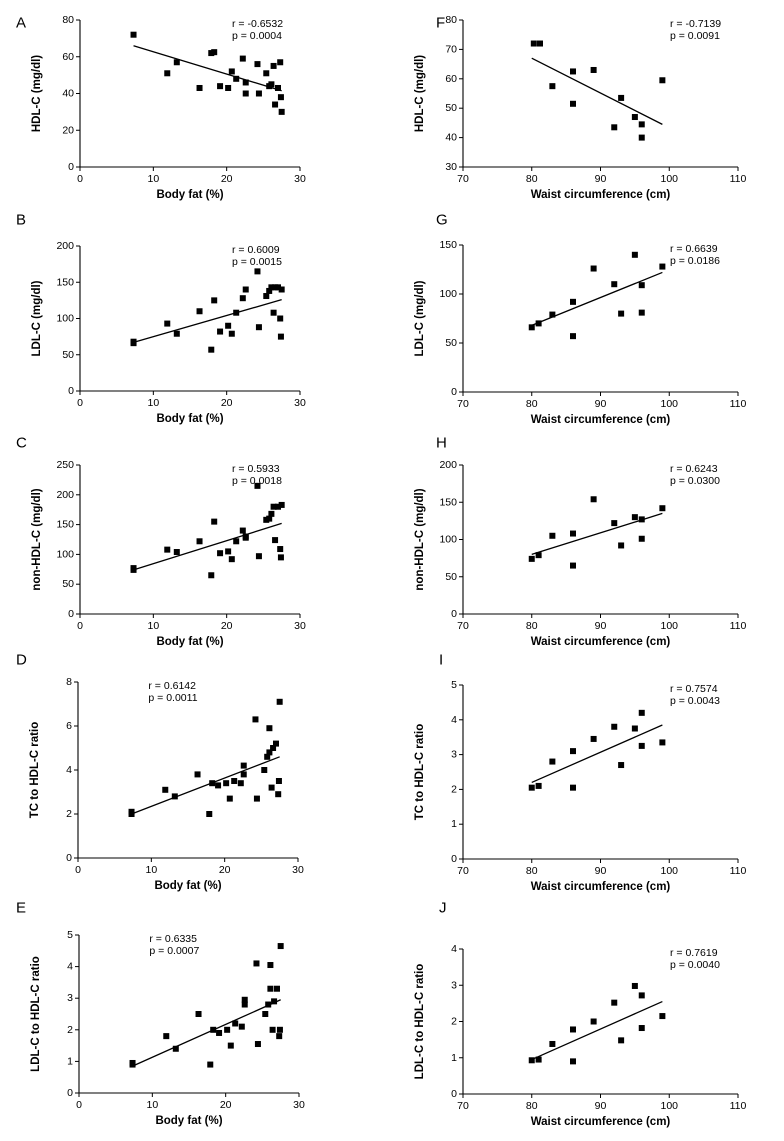 The image size is (784, 1141). I want to click on y-tick-label: 50, so click(68, 355).